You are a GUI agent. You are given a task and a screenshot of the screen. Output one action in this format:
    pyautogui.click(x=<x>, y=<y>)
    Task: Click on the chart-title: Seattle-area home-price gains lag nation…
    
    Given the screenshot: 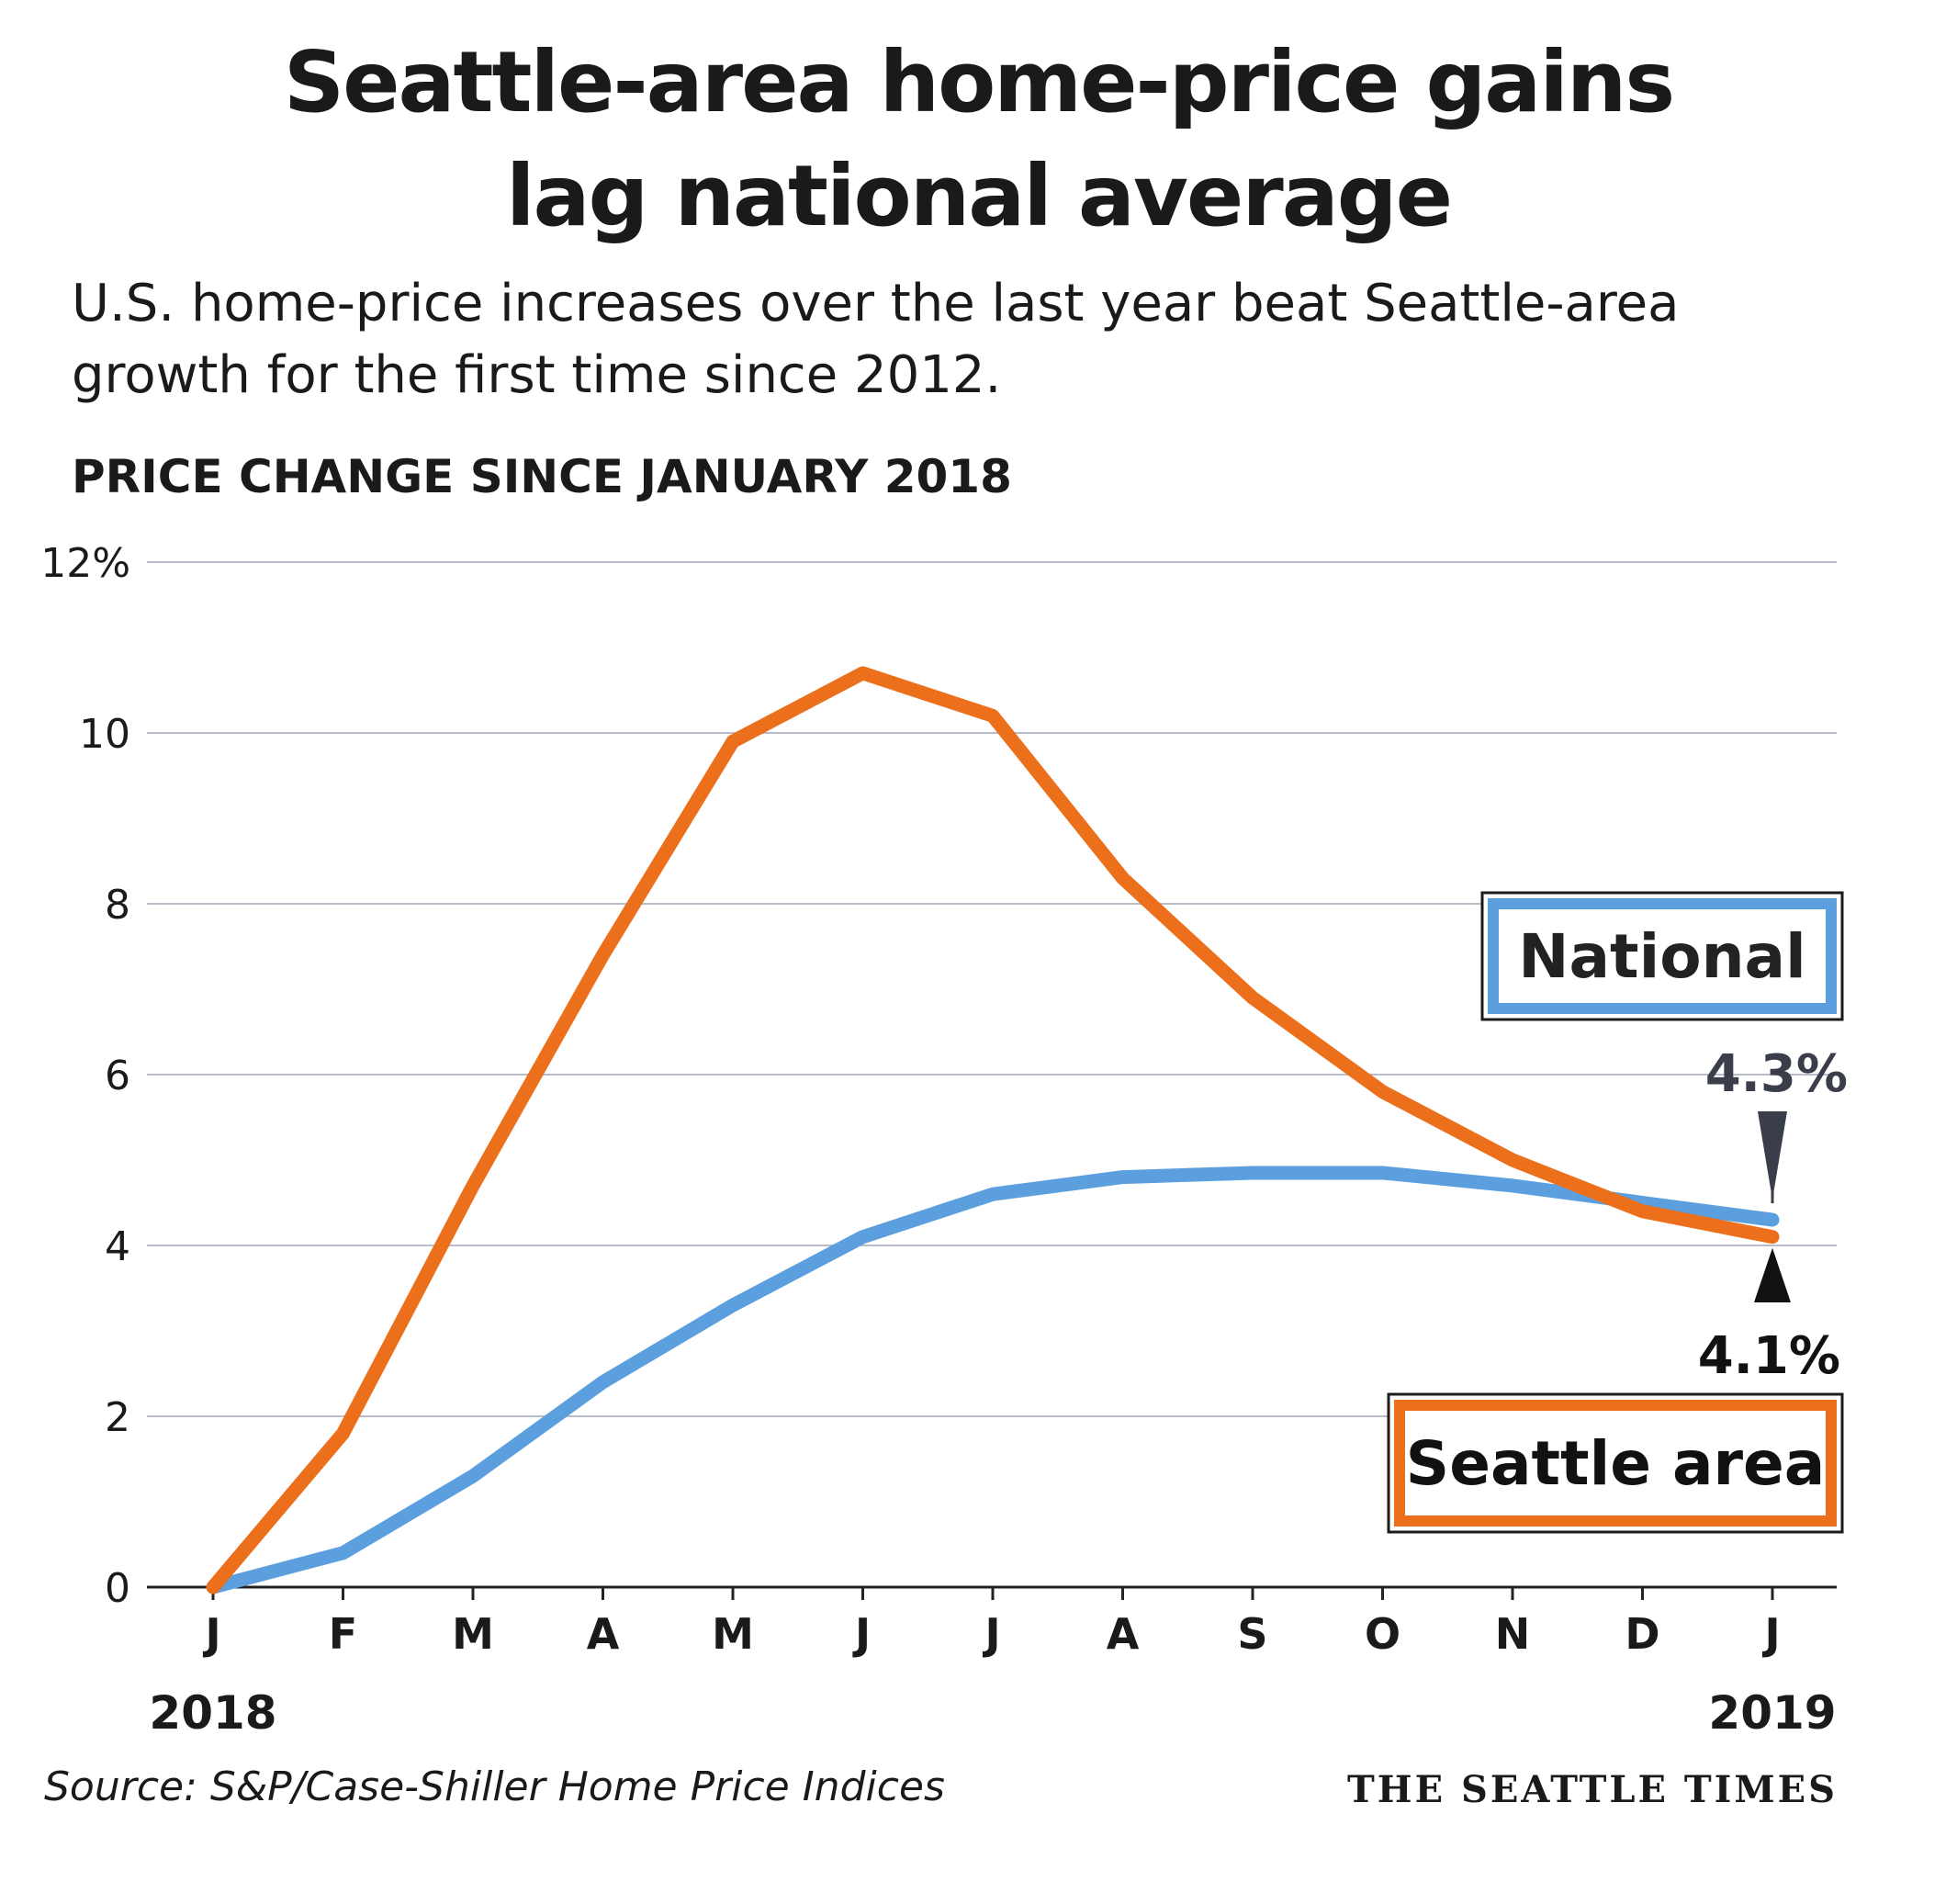 What is the action you would take?
    pyautogui.click(x=978, y=139)
    